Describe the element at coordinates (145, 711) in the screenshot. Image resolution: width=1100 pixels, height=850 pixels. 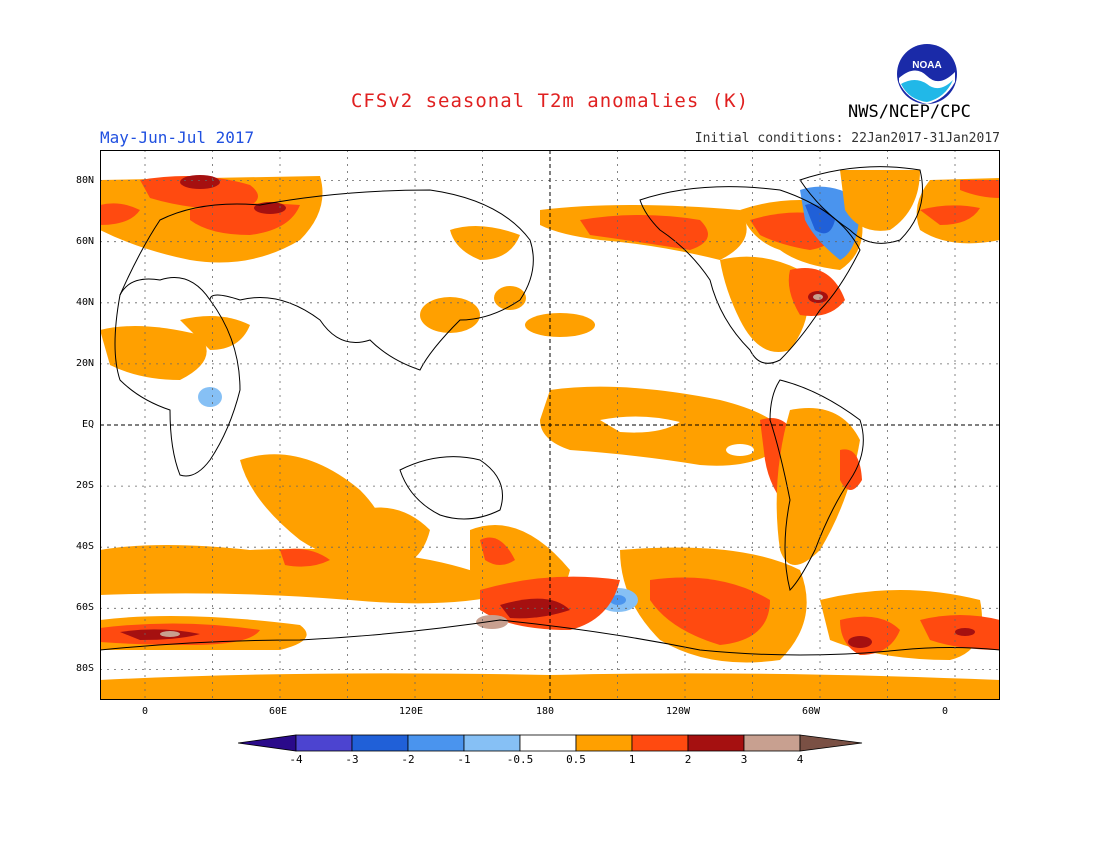
I see `lon-label-0: 0` at that location.